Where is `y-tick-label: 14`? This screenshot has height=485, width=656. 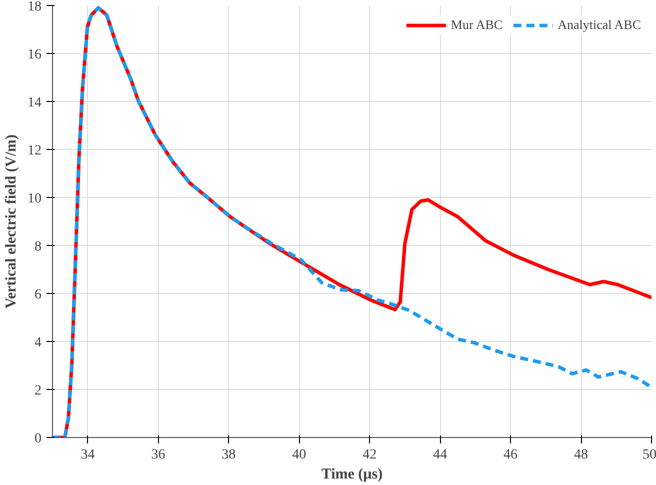 y-tick-label: 14 is located at coordinates (35, 103).